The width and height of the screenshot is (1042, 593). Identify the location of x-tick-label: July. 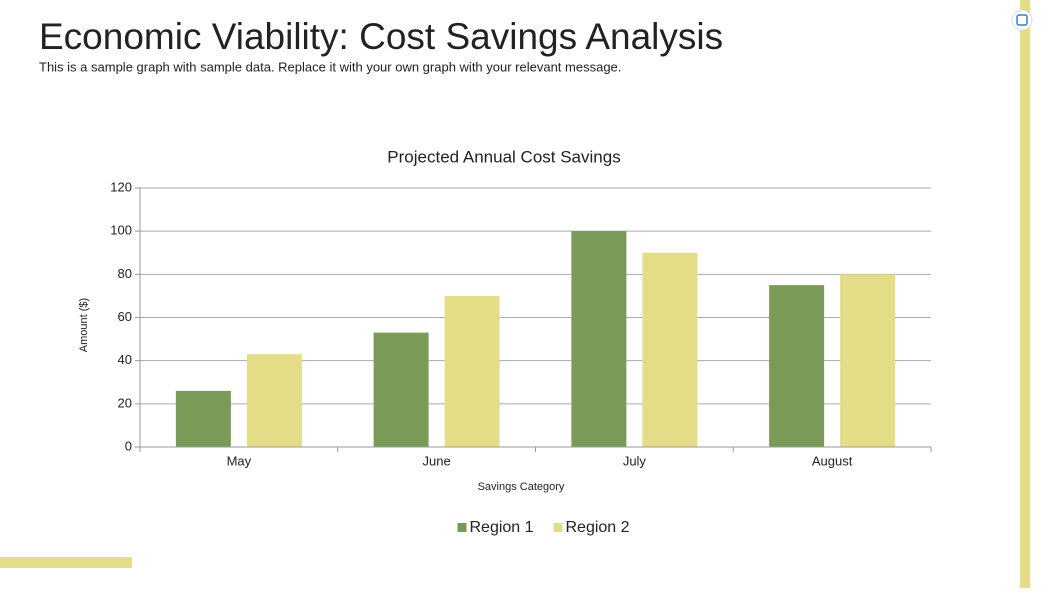
(635, 460).